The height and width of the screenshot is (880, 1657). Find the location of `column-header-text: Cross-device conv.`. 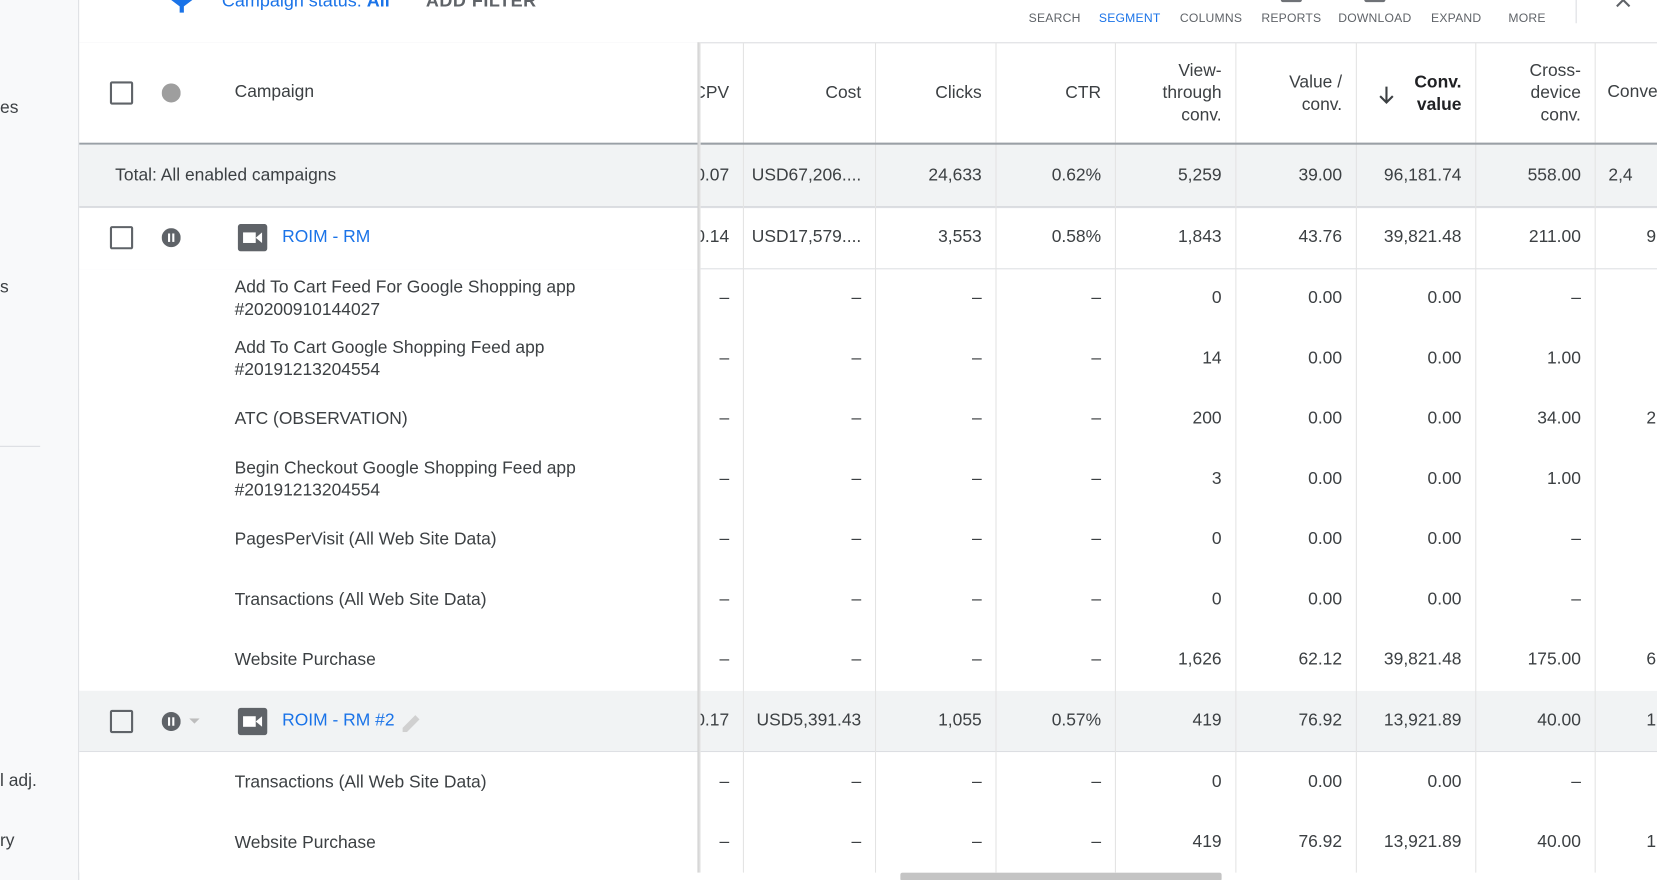

column-header-text: Cross-device conv. is located at coordinates (1555, 93).